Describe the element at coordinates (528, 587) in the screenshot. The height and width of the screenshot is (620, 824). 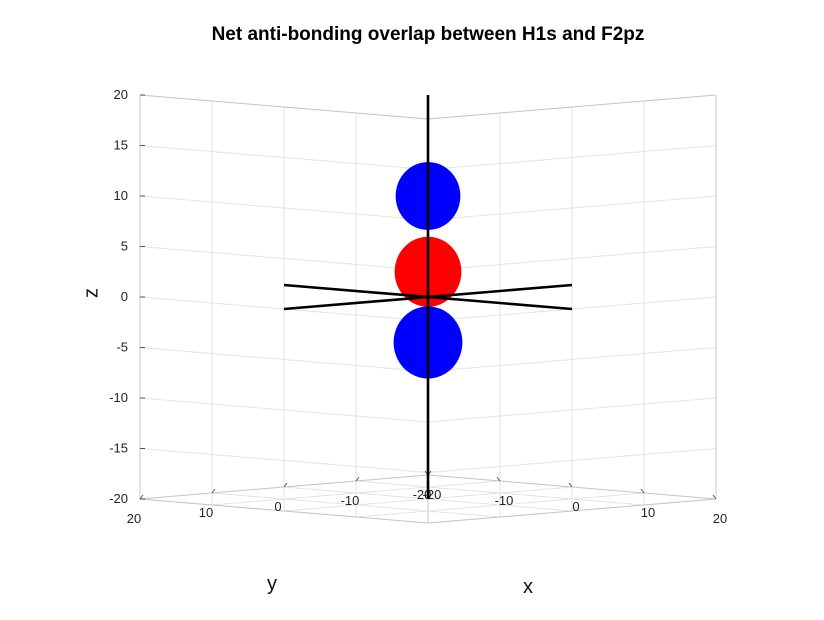
I see `x-axis-label: x` at that location.